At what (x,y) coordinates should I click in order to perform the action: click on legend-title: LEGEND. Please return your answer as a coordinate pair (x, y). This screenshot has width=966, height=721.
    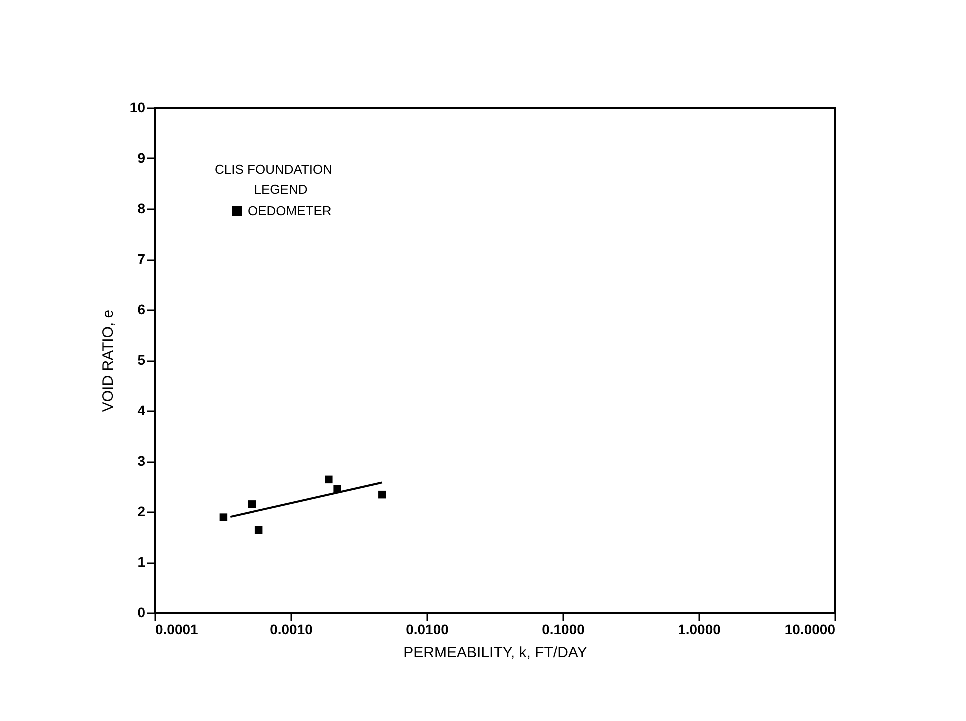
    Looking at the image, I should click on (281, 189).